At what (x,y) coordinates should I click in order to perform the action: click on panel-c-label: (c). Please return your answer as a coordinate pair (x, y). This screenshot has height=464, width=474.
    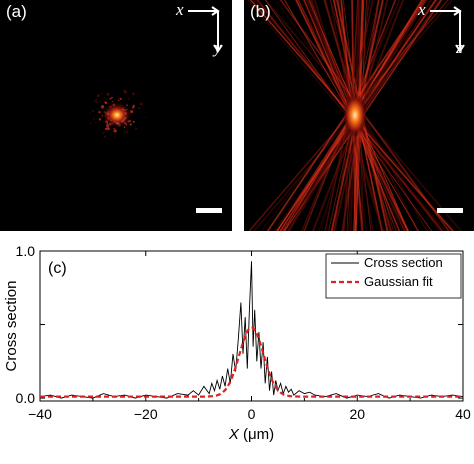
    Looking at the image, I should click on (57, 268).